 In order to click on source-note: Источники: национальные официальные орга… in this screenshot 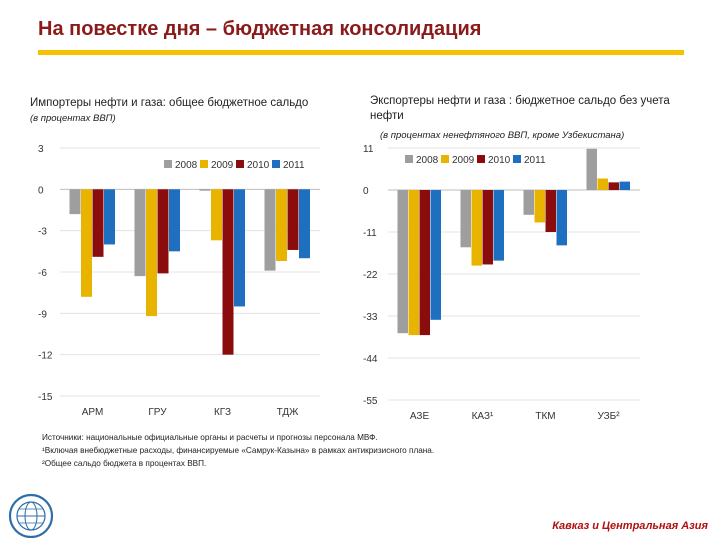, I will do `click(210, 437)`.